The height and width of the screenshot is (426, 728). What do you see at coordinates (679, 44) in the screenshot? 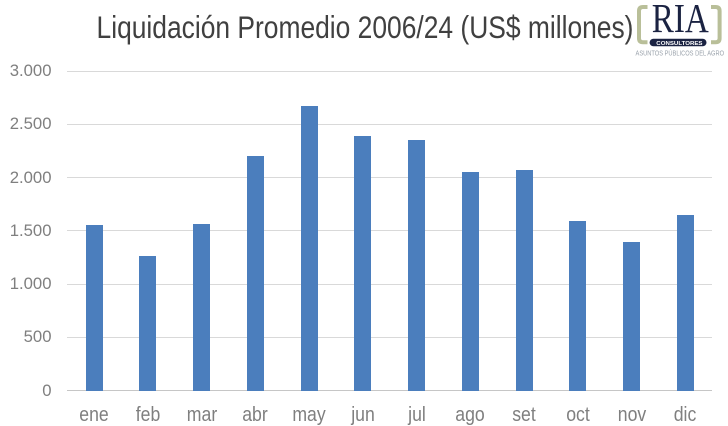
I see `svg-text: CONSULTORES` at bounding box center [679, 44].